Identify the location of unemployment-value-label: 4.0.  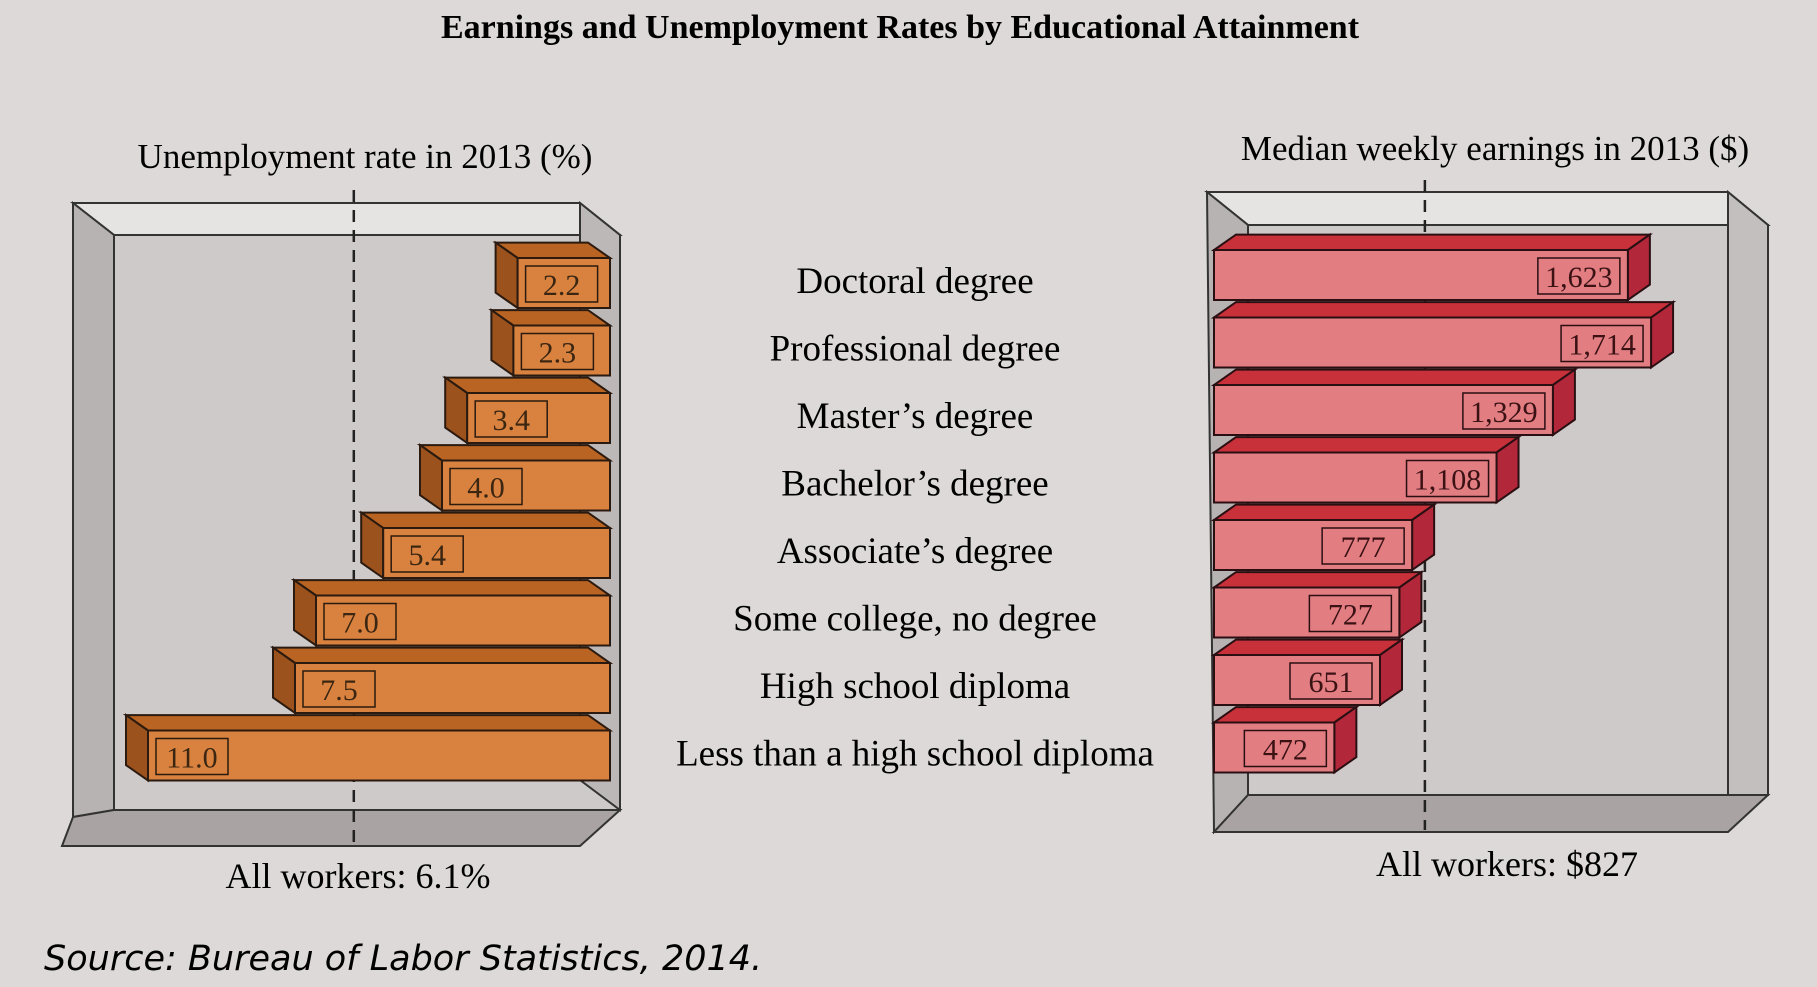
(486, 488).